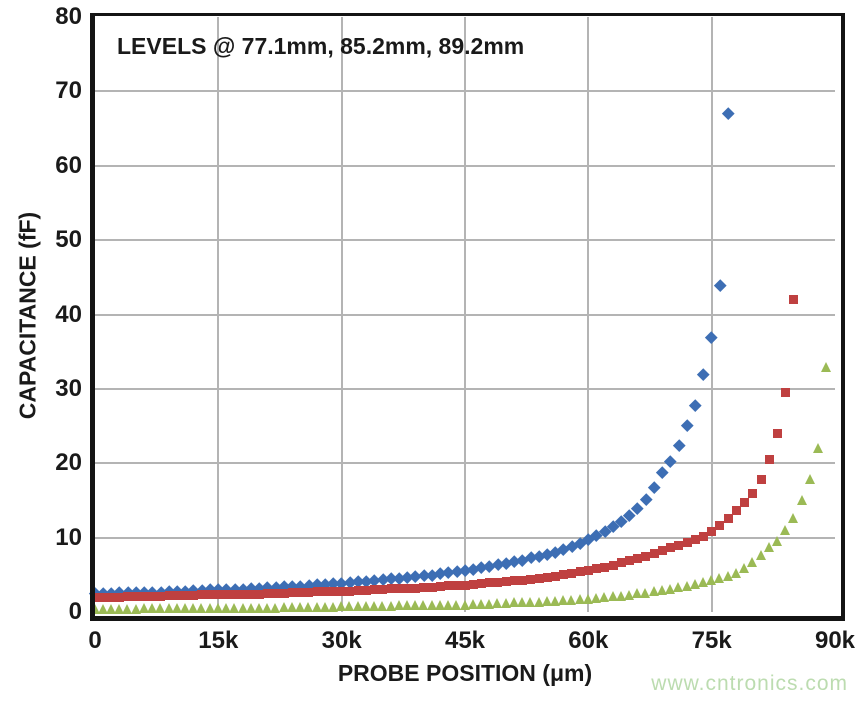 The width and height of the screenshot is (862, 702). What do you see at coordinates (588, 640) in the screenshot?
I see `x-axis-tick-label: 60k` at bounding box center [588, 640].